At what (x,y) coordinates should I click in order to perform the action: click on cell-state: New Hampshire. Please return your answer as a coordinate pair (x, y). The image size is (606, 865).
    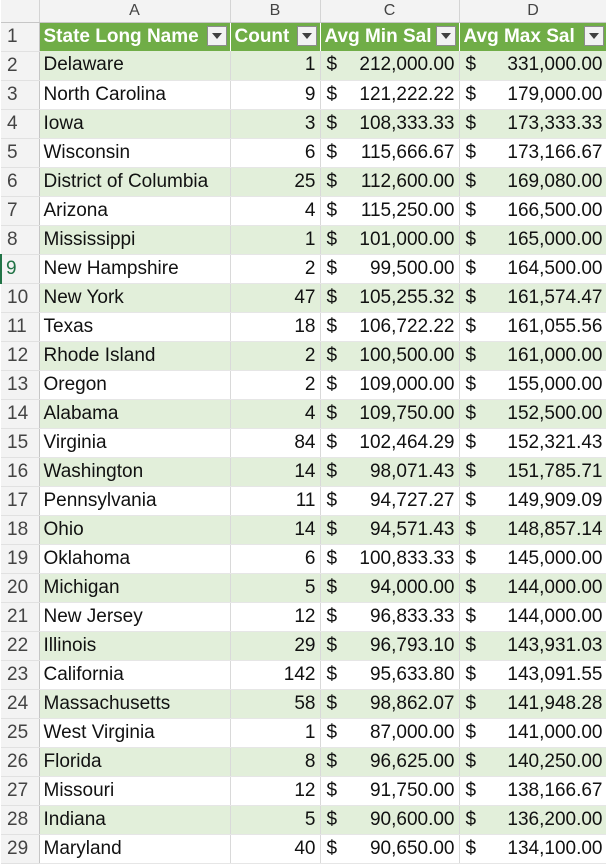
    Looking at the image, I should click on (135, 269).